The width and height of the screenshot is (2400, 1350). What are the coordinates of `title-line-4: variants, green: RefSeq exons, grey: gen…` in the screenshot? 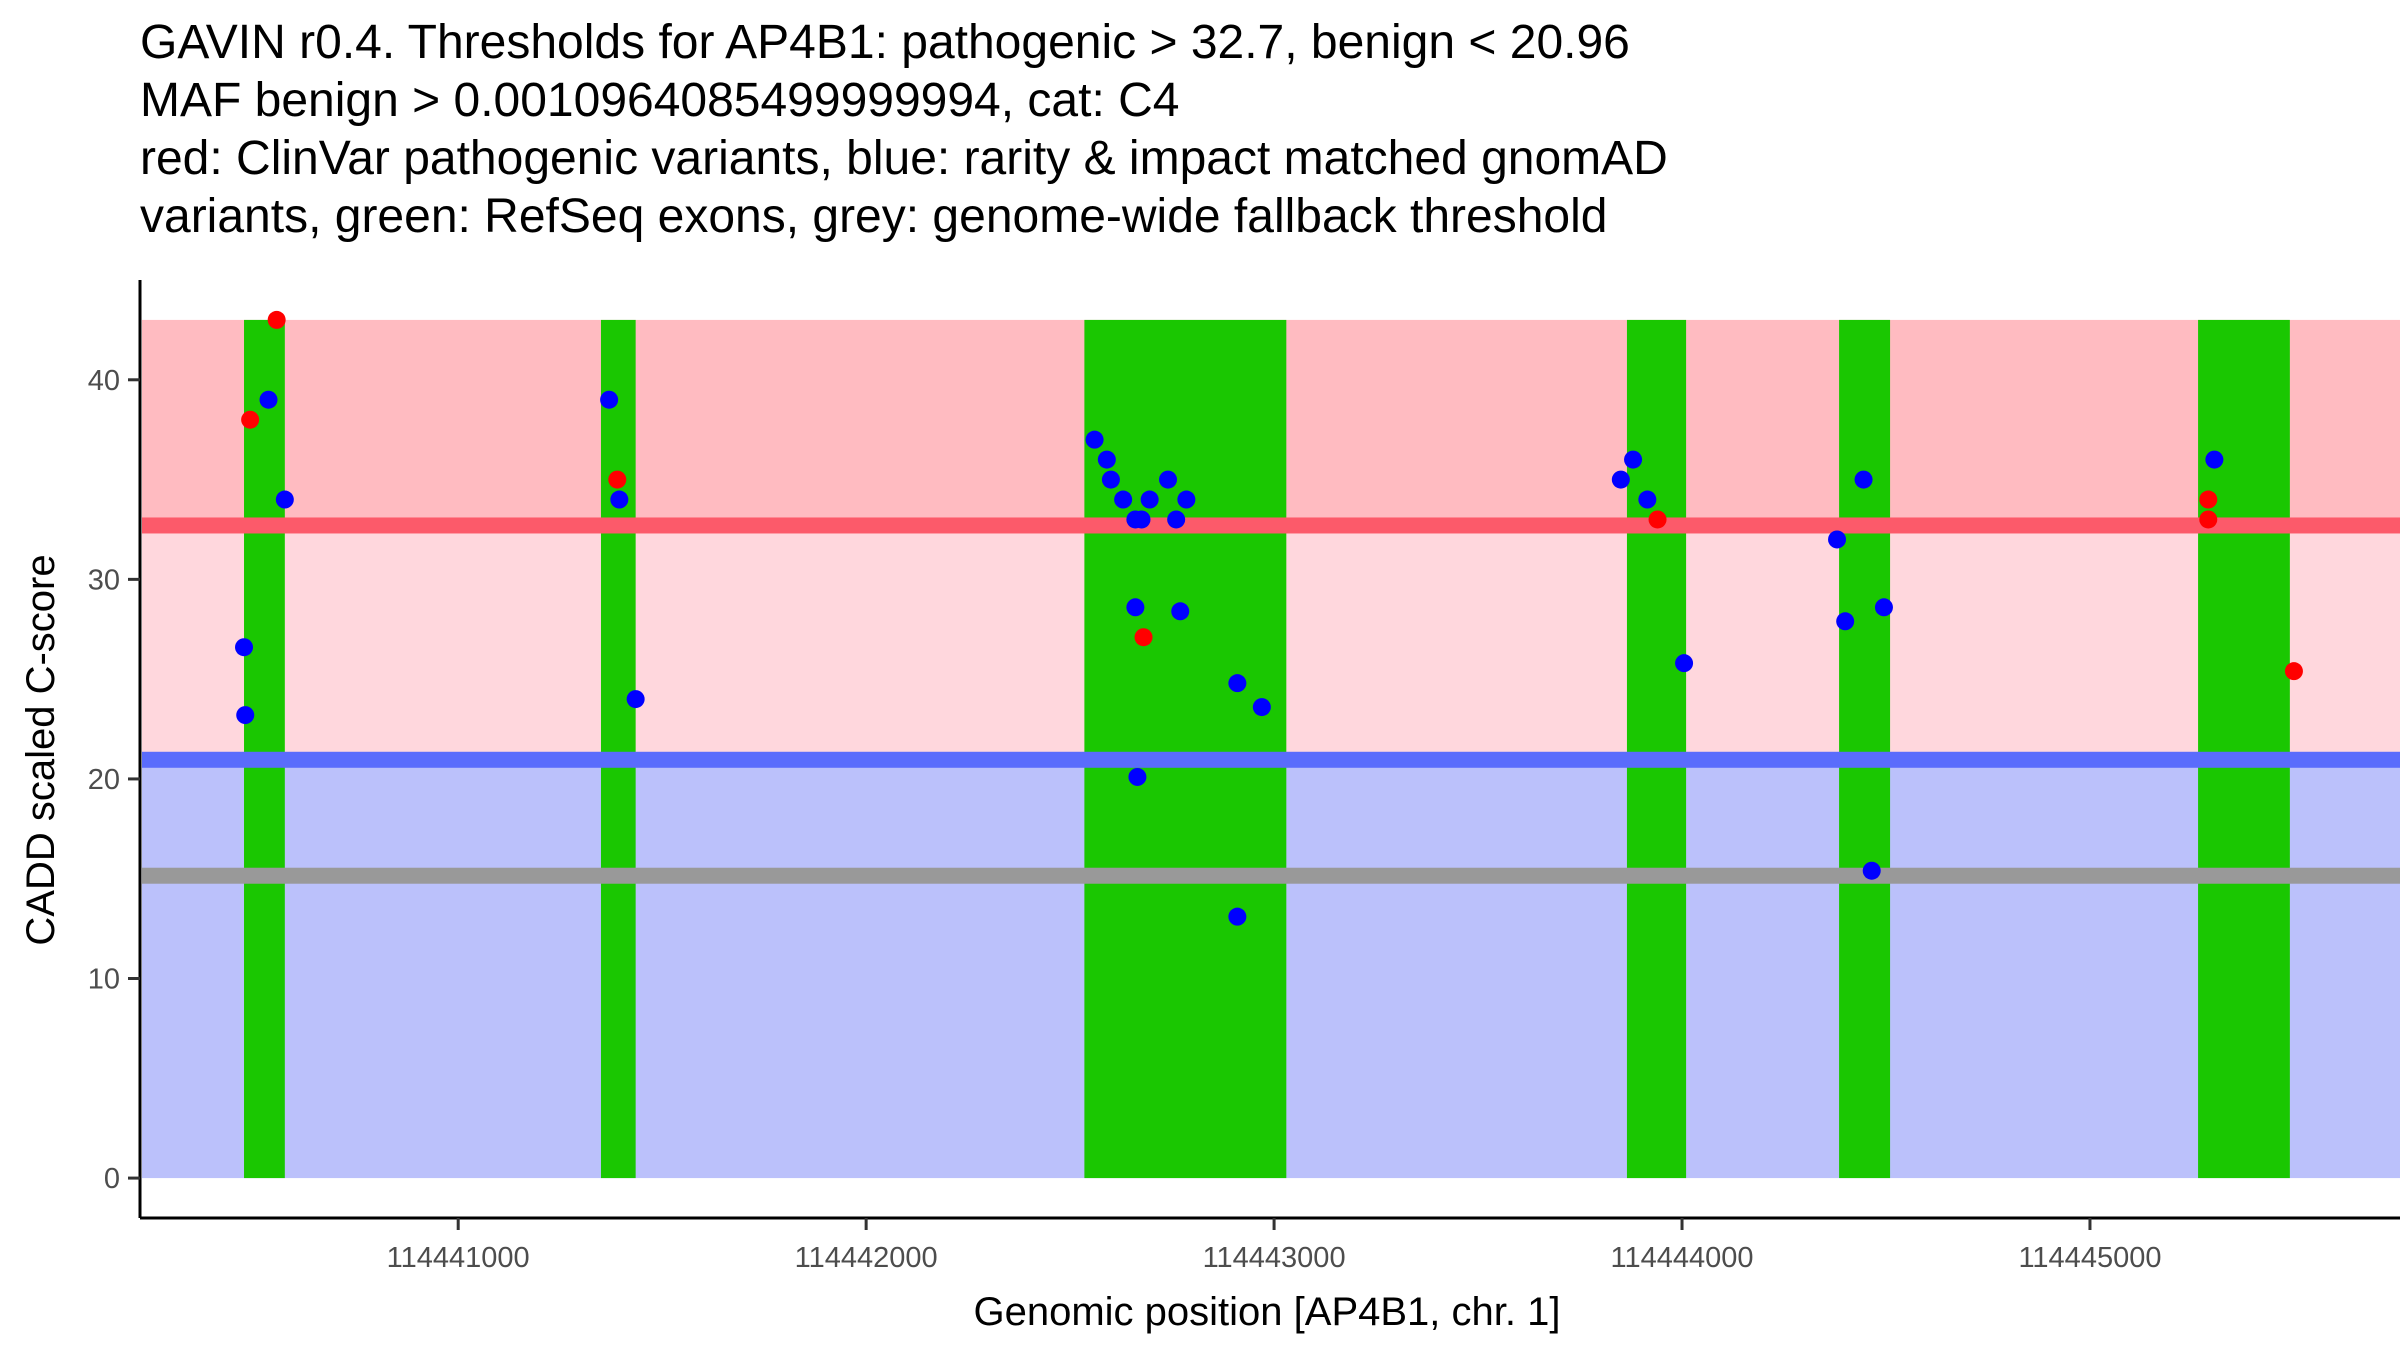 It's located at (874, 216).